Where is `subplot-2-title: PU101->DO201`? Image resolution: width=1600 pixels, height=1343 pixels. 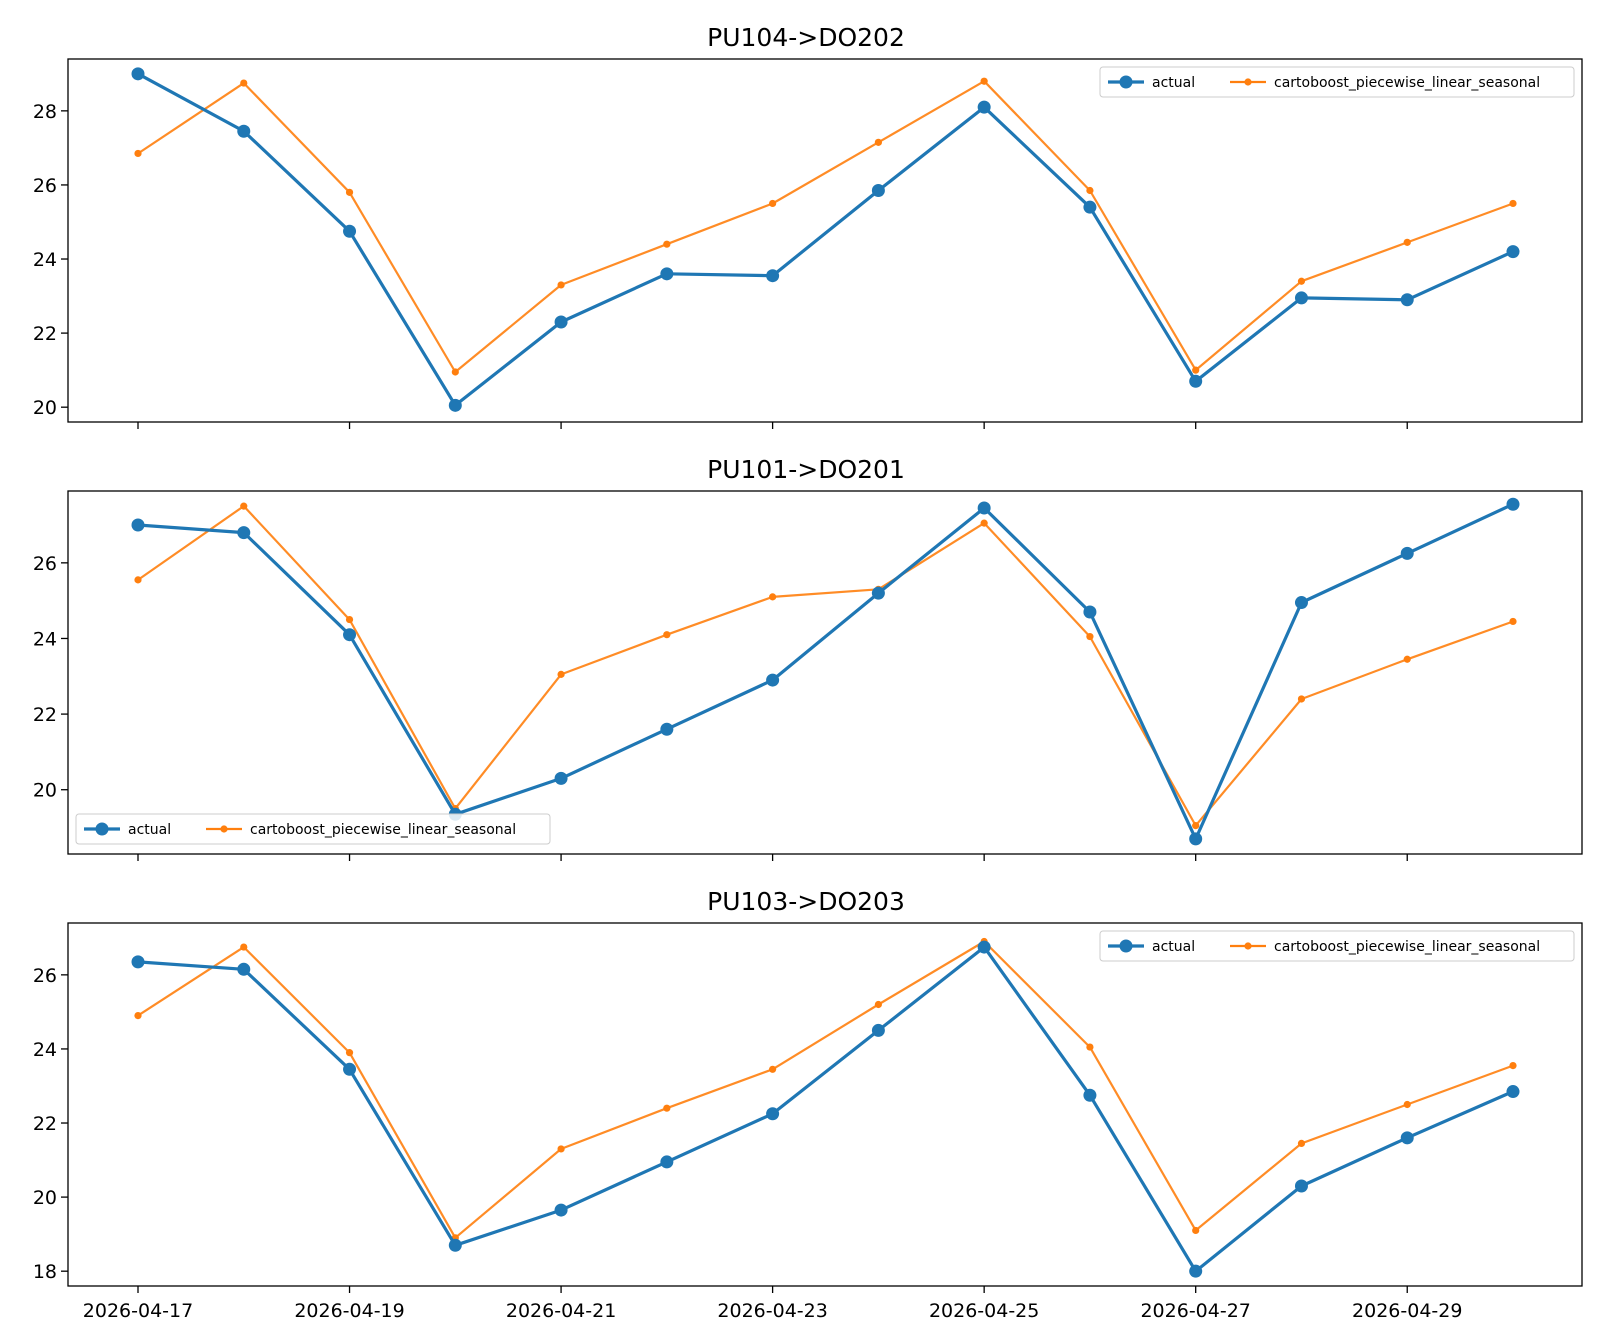
subplot-2-title: PU101->DO201 is located at coordinates (806, 469).